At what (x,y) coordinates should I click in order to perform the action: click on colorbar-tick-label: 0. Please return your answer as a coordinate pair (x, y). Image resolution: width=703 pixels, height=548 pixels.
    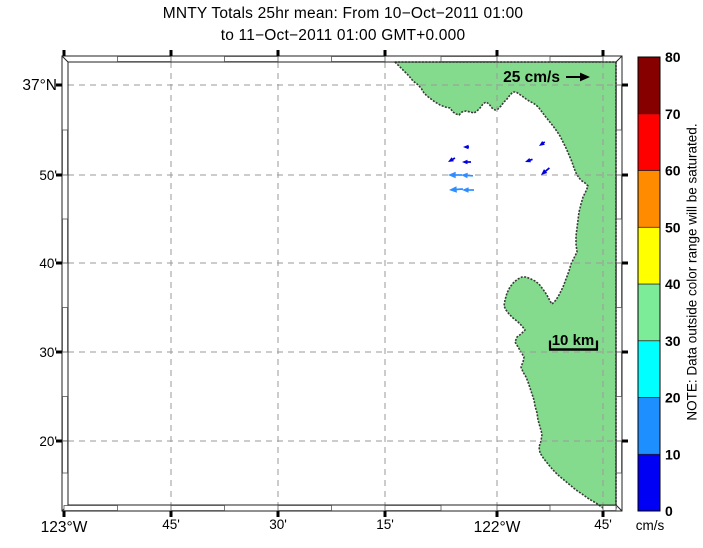
    Looking at the image, I should click on (669, 511).